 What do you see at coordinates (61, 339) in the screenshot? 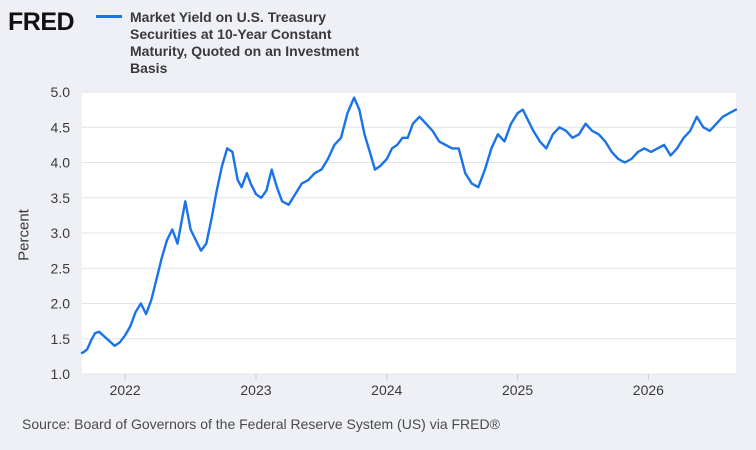
I see `y-tick-label: 1.5` at bounding box center [61, 339].